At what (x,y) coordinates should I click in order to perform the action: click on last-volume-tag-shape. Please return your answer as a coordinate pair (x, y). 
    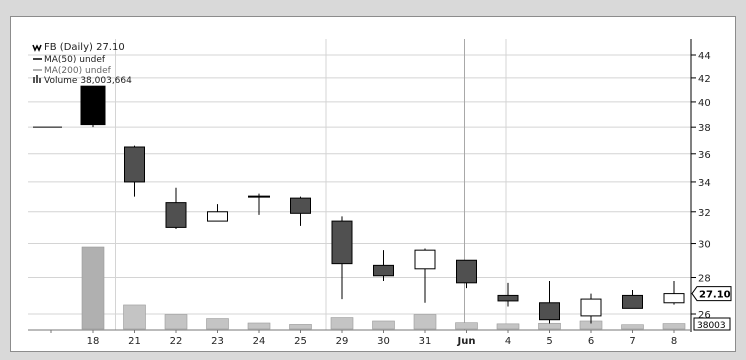
    Looking at the image, I should click on (712, 324).